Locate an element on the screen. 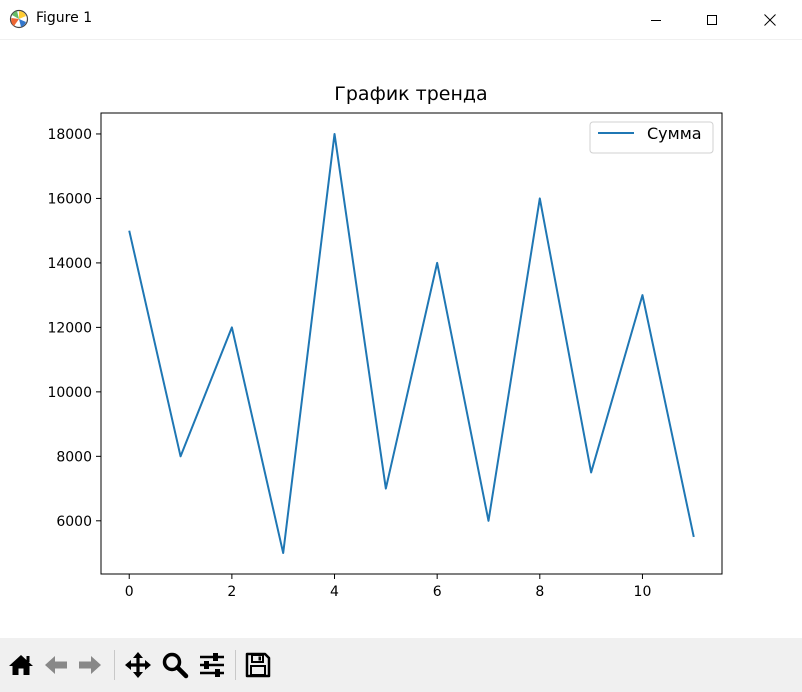  y-tick-label: 12000 is located at coordinates (69, 328).